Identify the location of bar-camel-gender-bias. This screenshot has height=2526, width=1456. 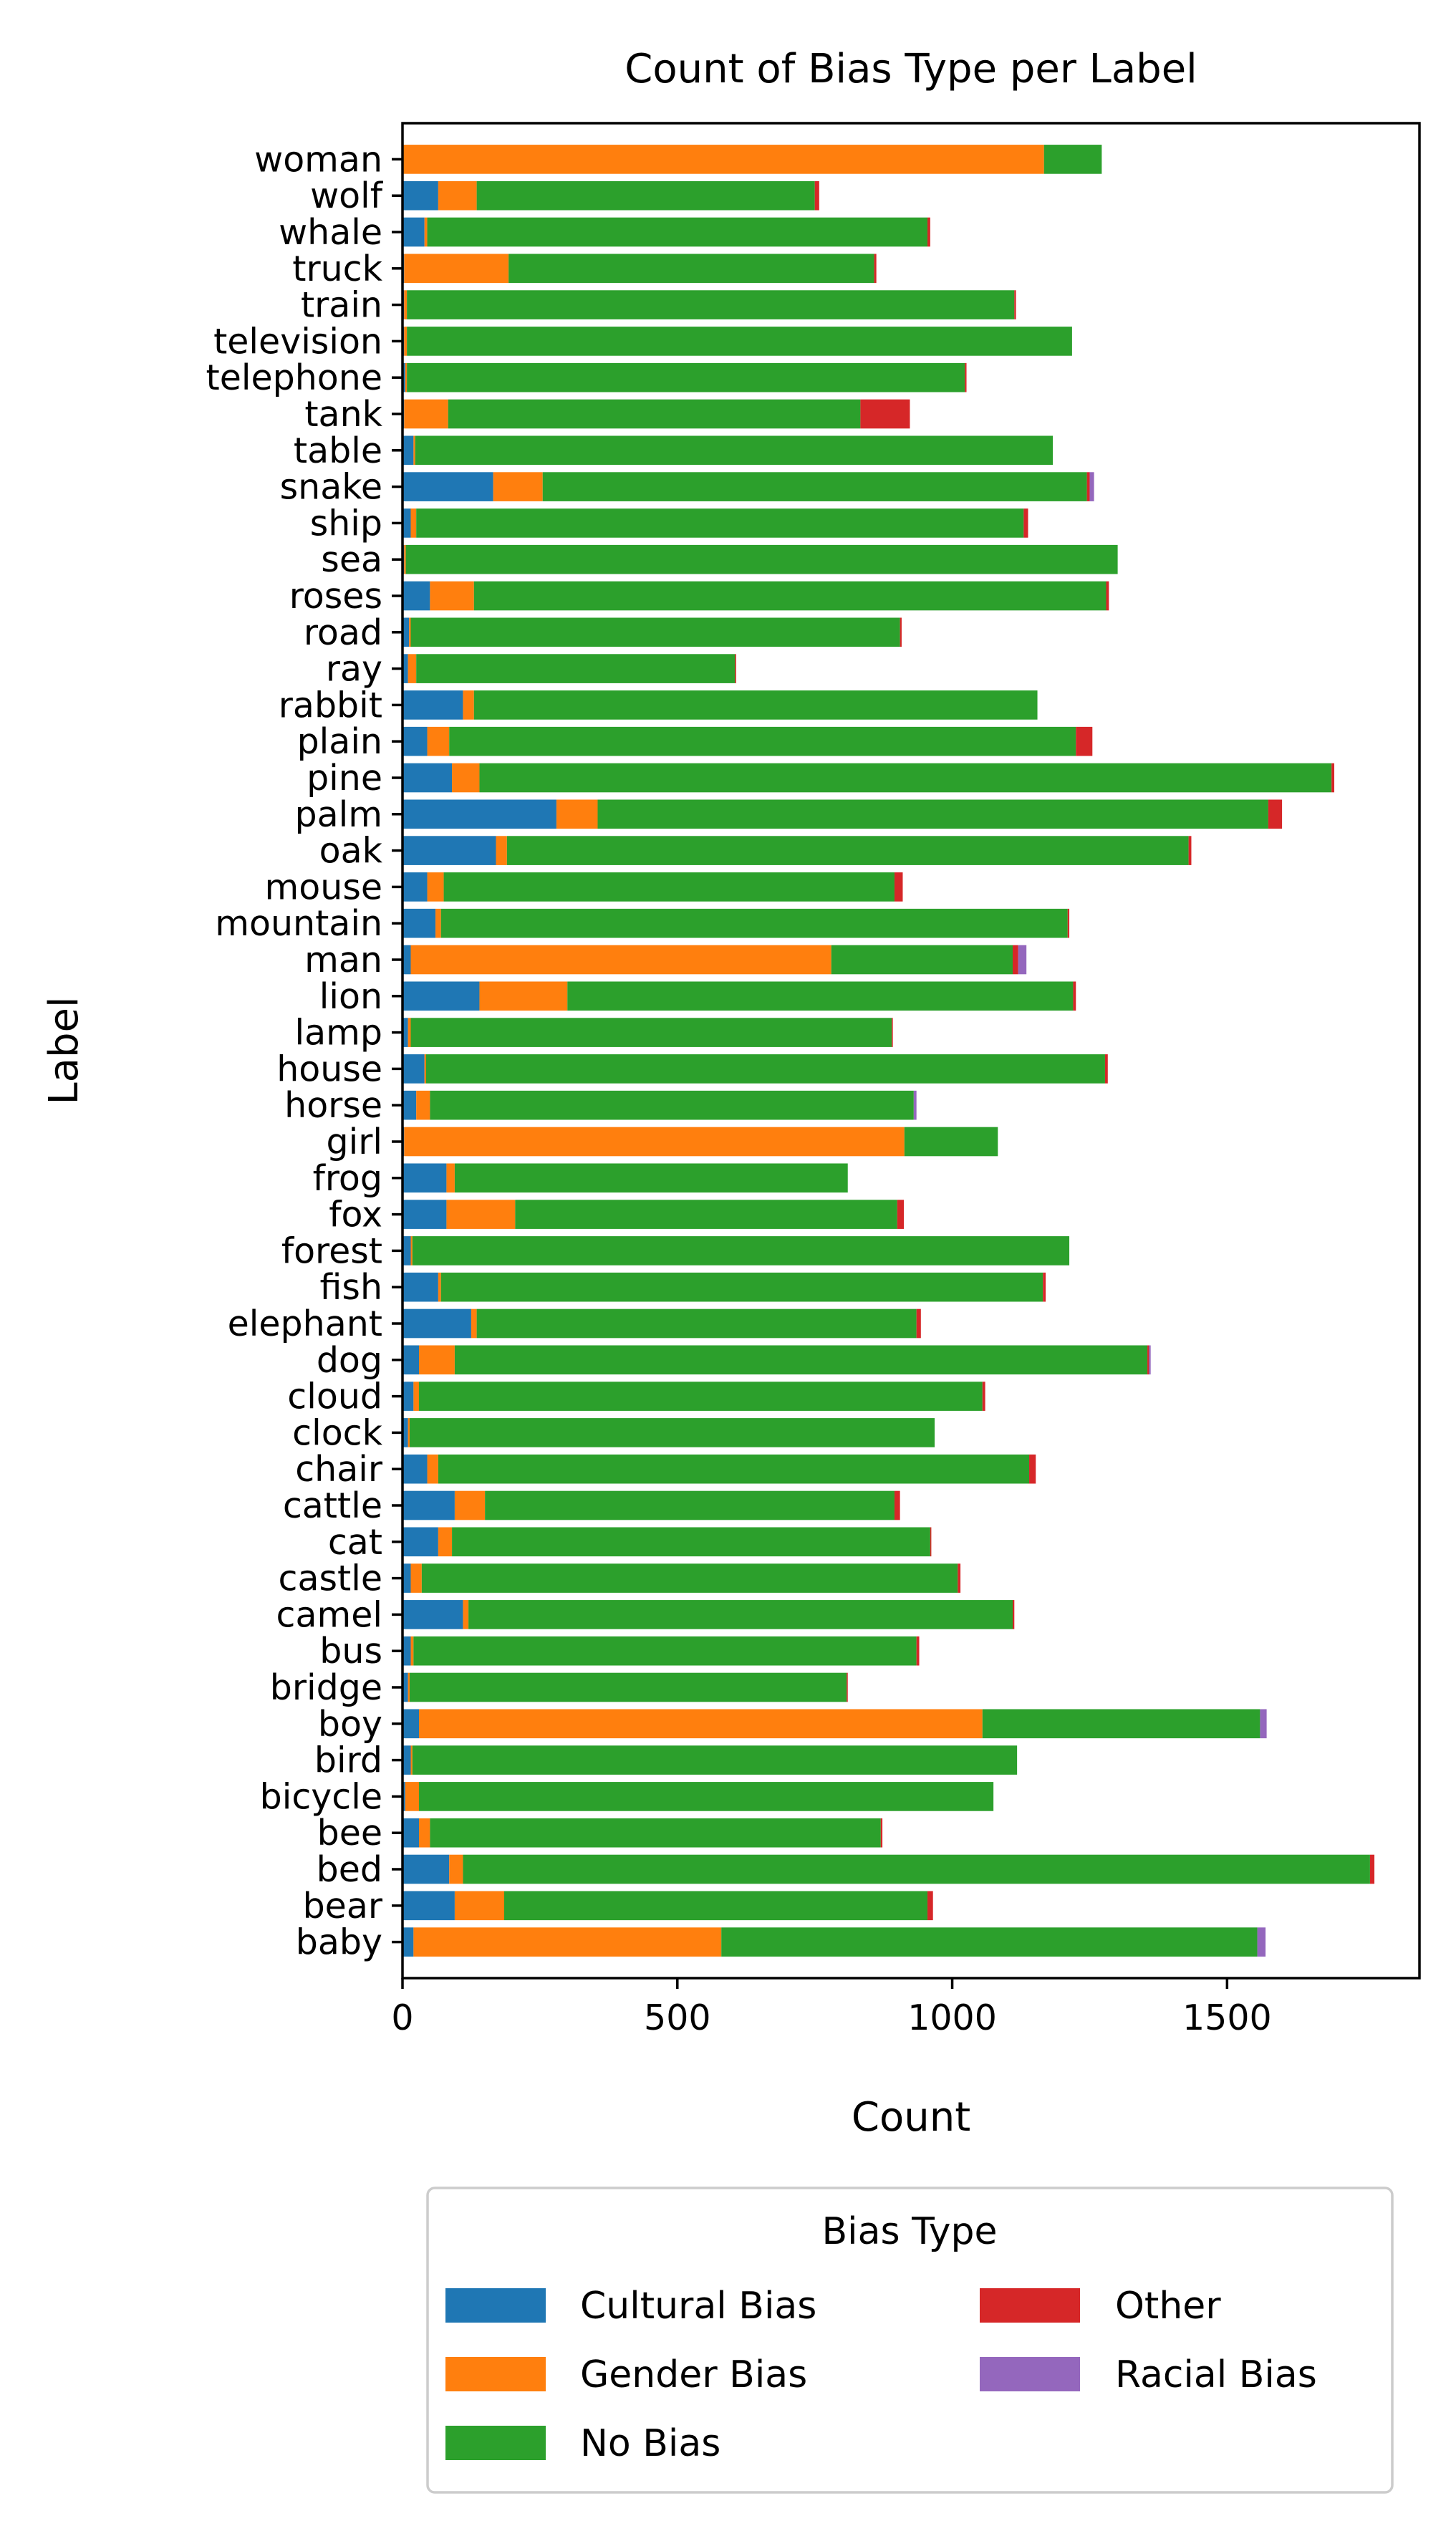
(466, 1614).